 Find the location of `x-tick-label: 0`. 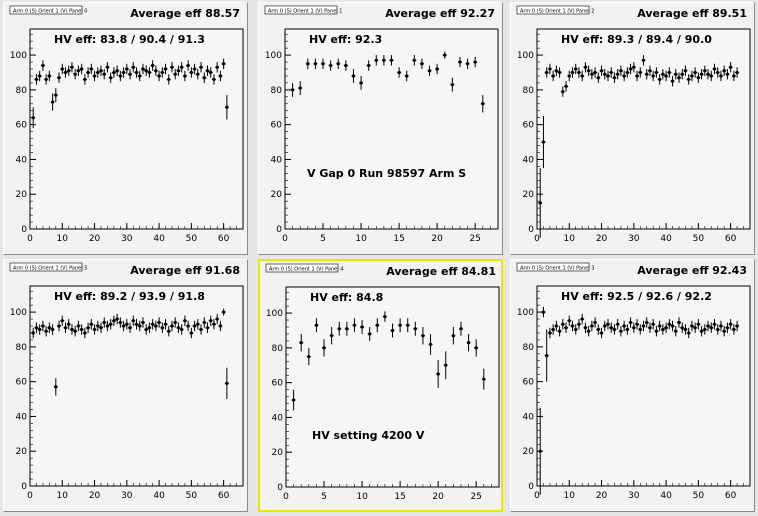

x-tick-label: 0 is located at coordinates (537, 239).